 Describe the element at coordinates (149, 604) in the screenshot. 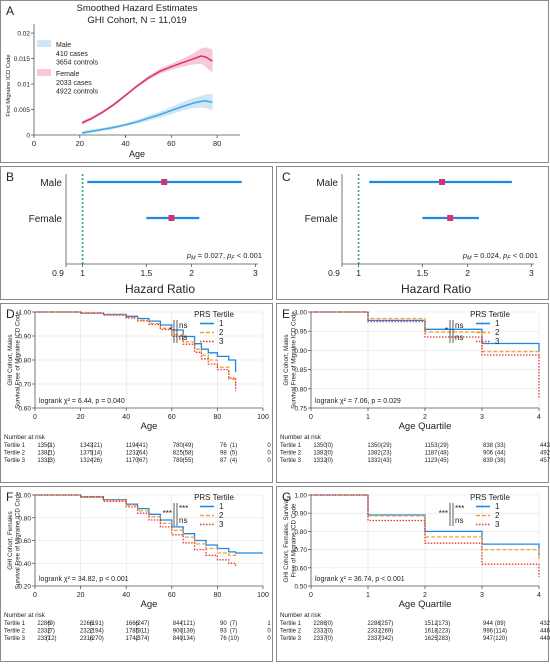

I see `x-axis-label: Age` at that location.